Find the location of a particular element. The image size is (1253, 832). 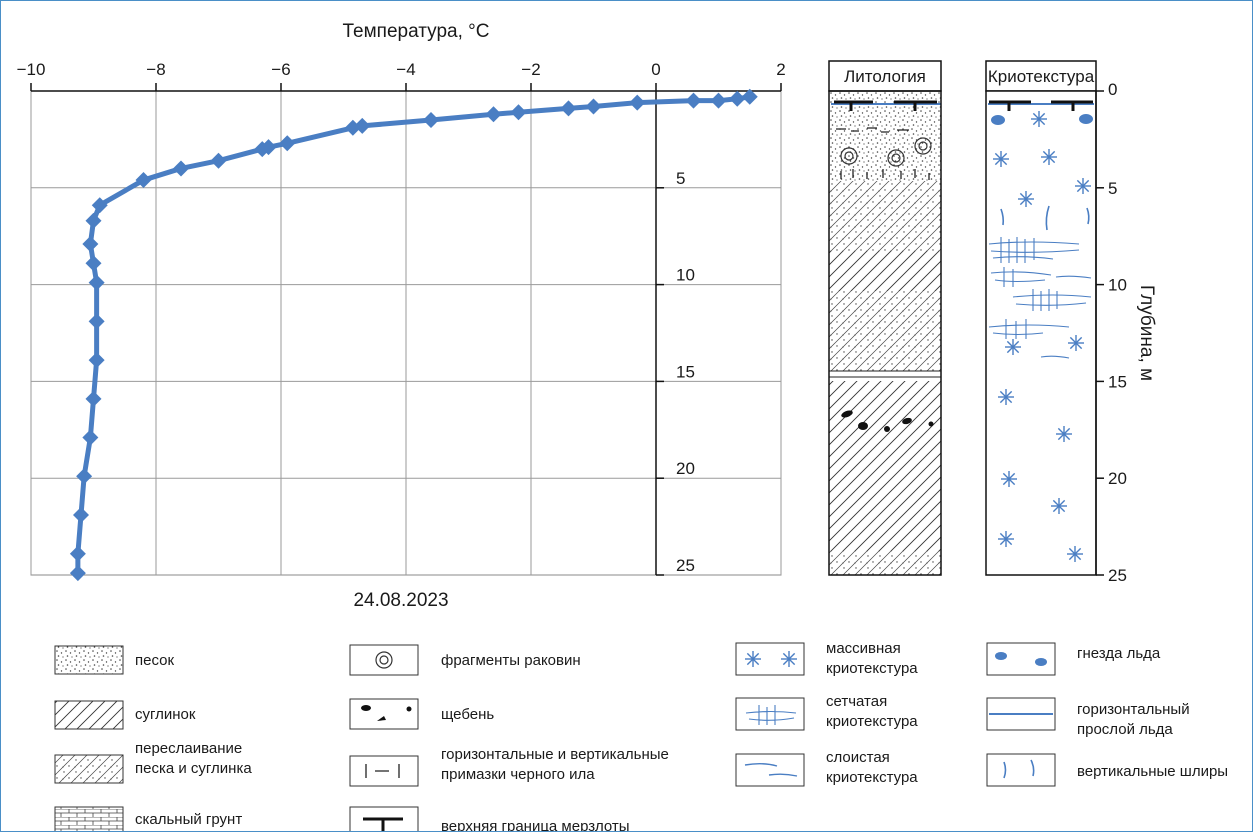

massive-cryotexture-marks is located at coordinates (1042, 336).